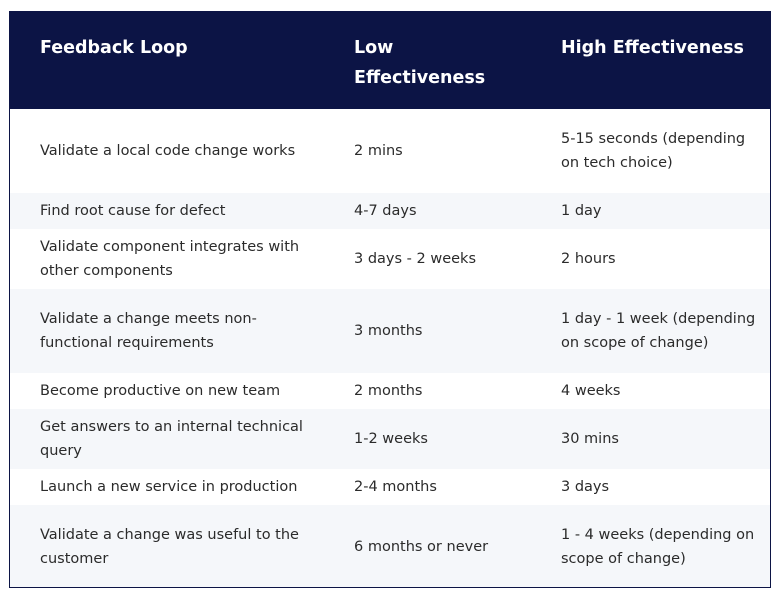 The height and width of the screenshot is (600, 782). I want to click on low-effectiveness-cell: 3 months, so click(388, 331).